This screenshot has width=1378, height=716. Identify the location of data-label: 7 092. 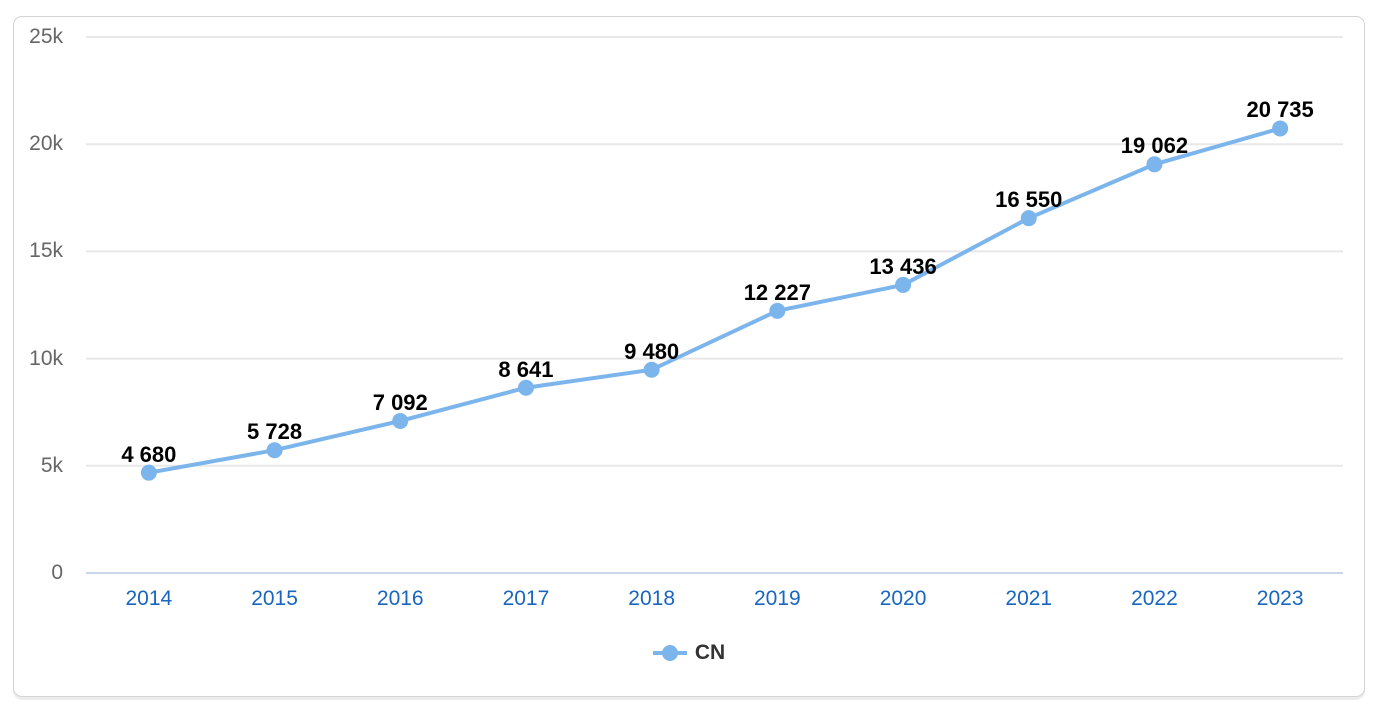
(400, 402).